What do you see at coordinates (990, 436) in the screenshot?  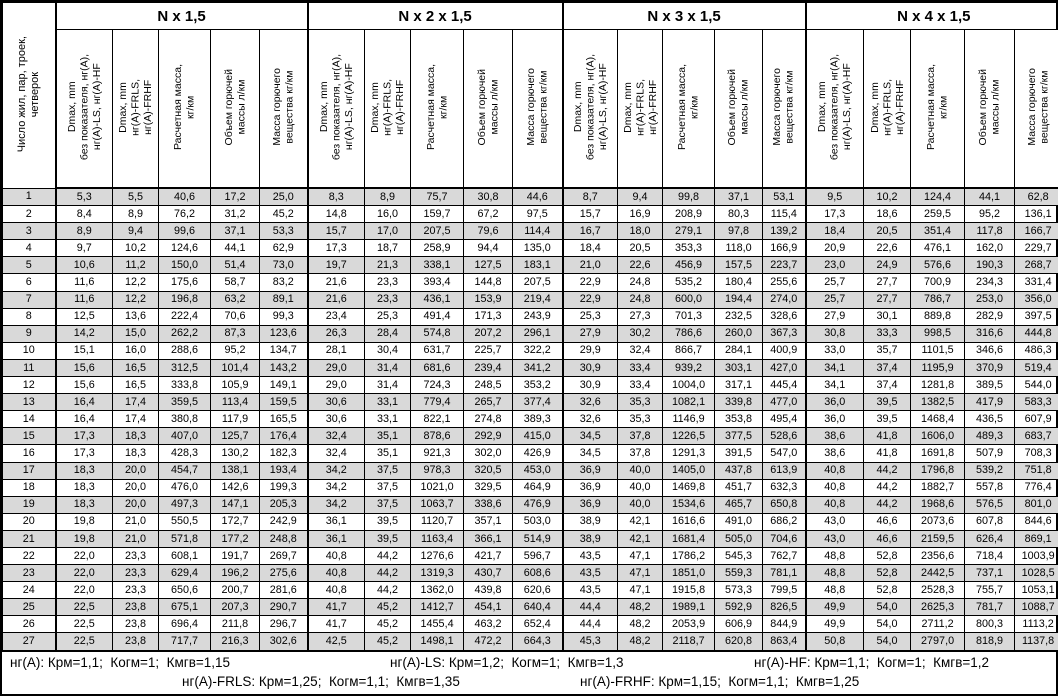 I see `cell: 489,3` at bounding box center [990, 436].